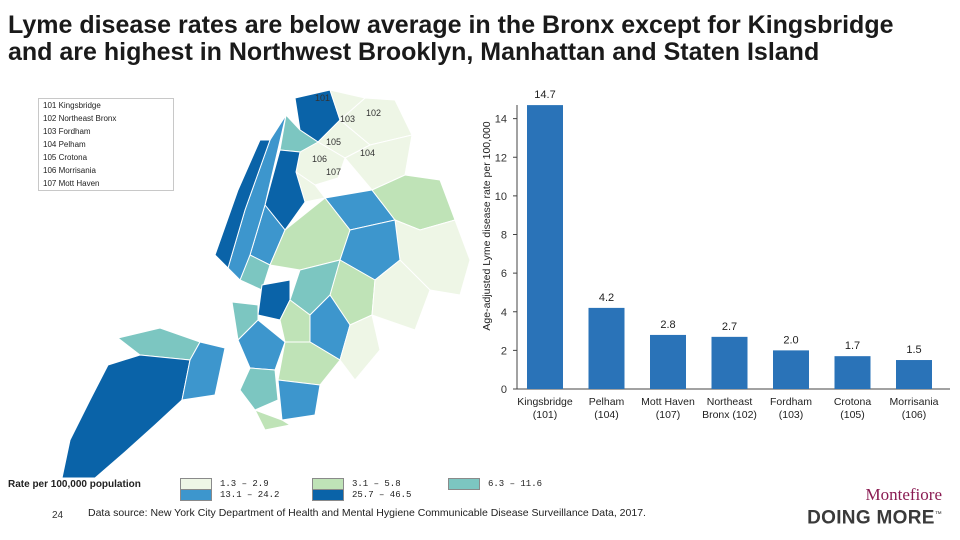  I want to click on rate-range: 1.3 – 2.9, so click(244, 484).